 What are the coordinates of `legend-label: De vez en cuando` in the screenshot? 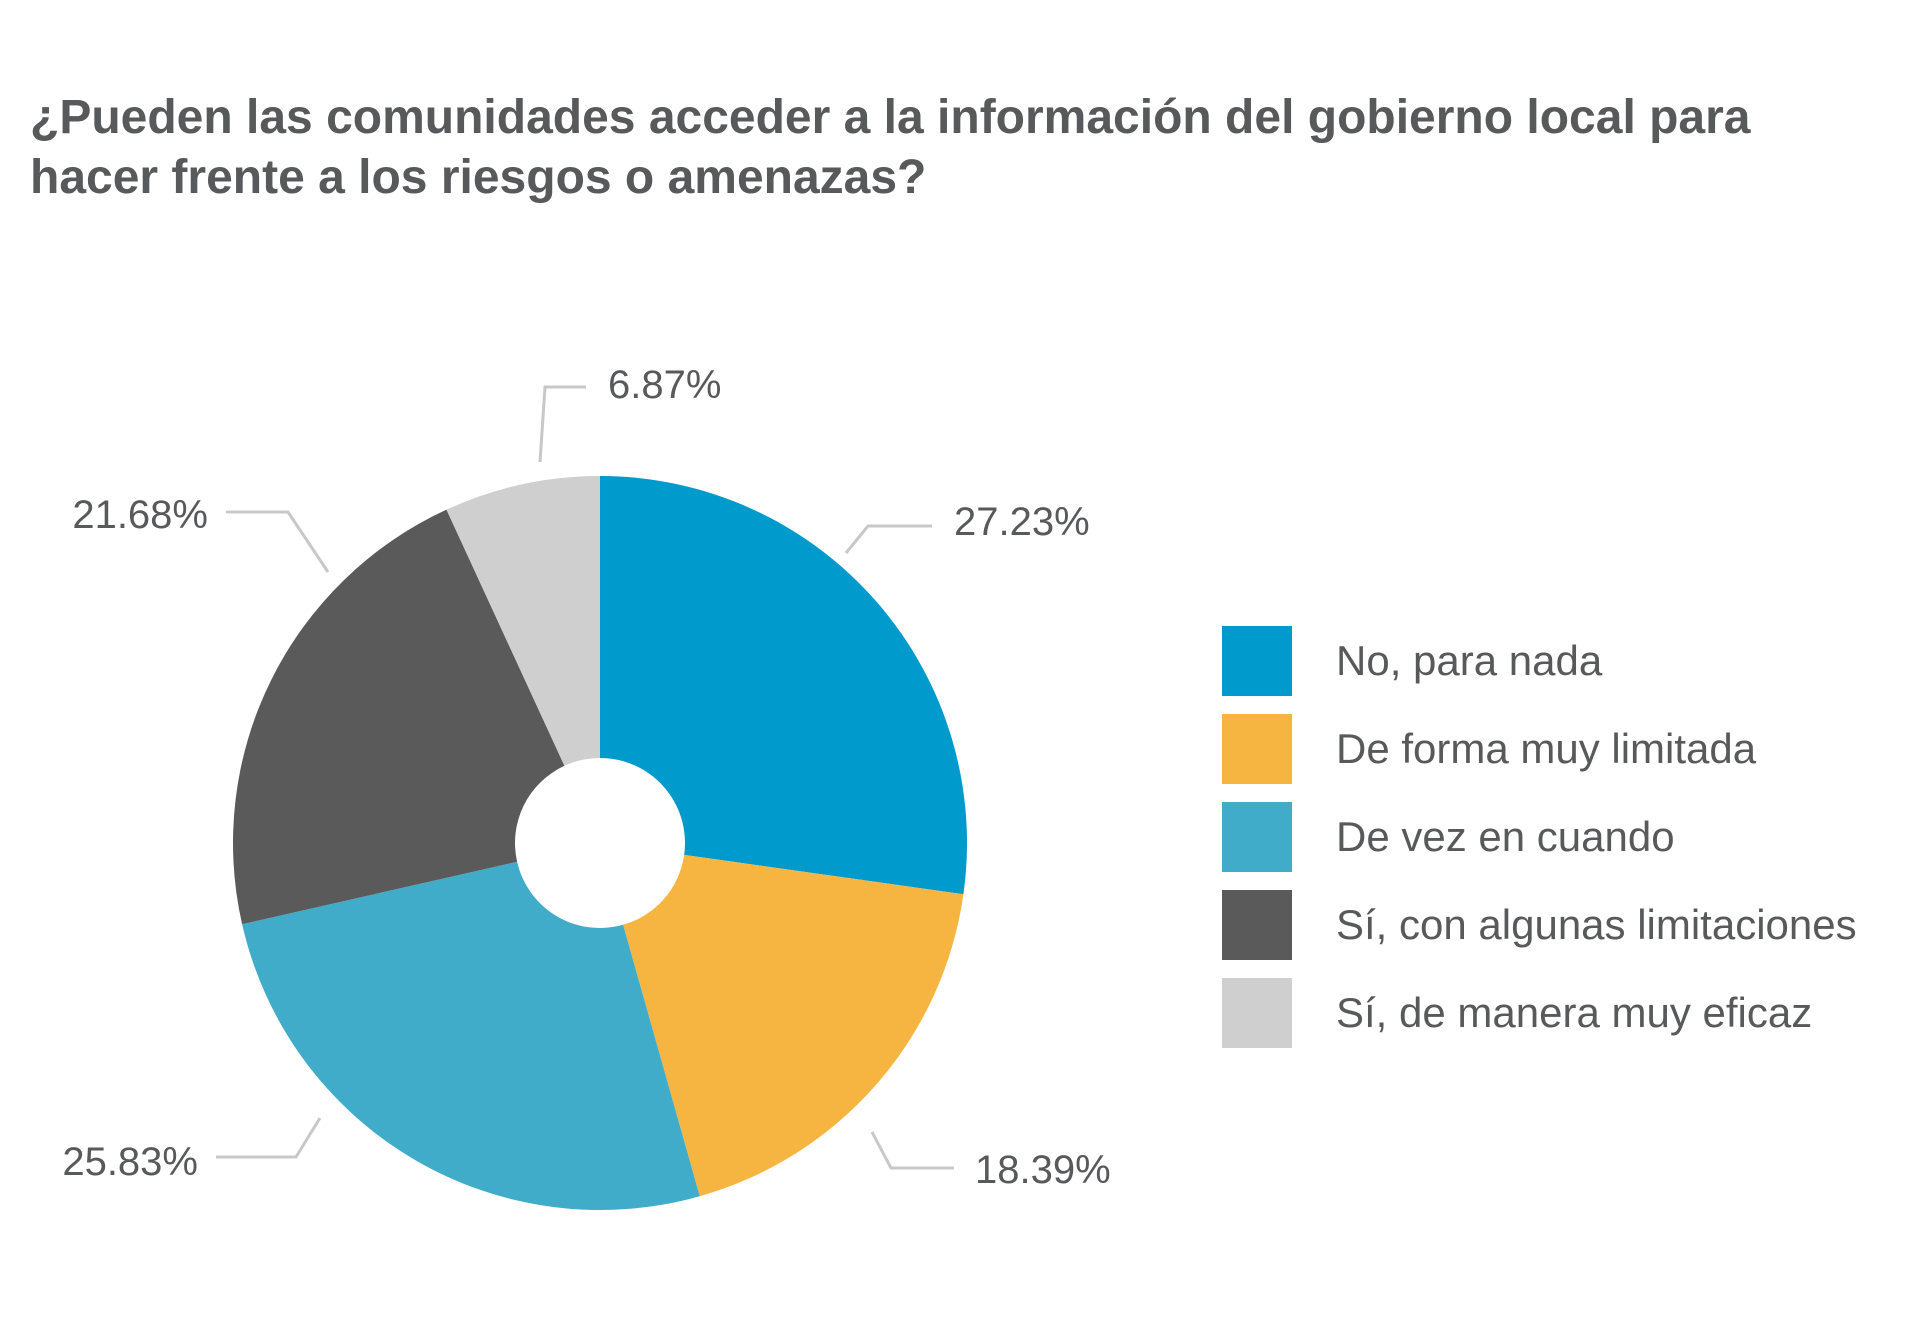 It's located at (1505, 836).